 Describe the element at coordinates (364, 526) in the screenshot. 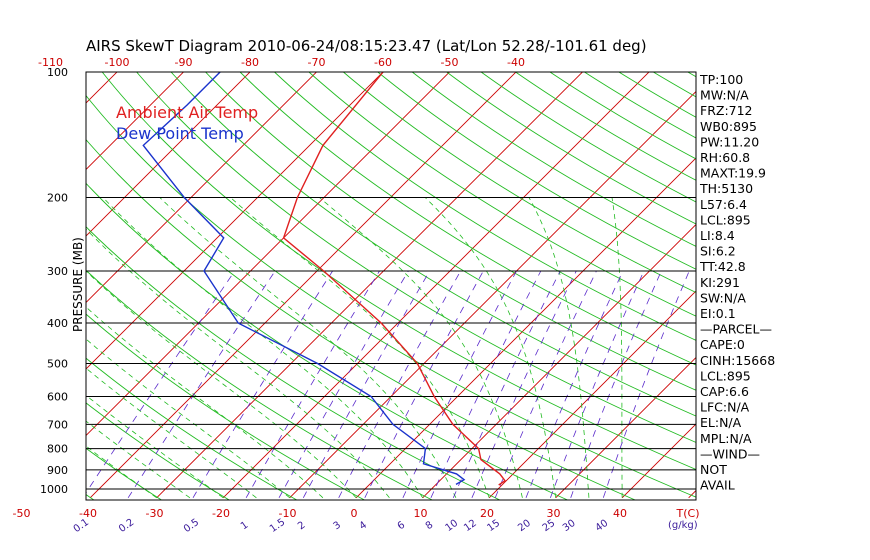

I see `mixing-ratio-label: 4` at that location.